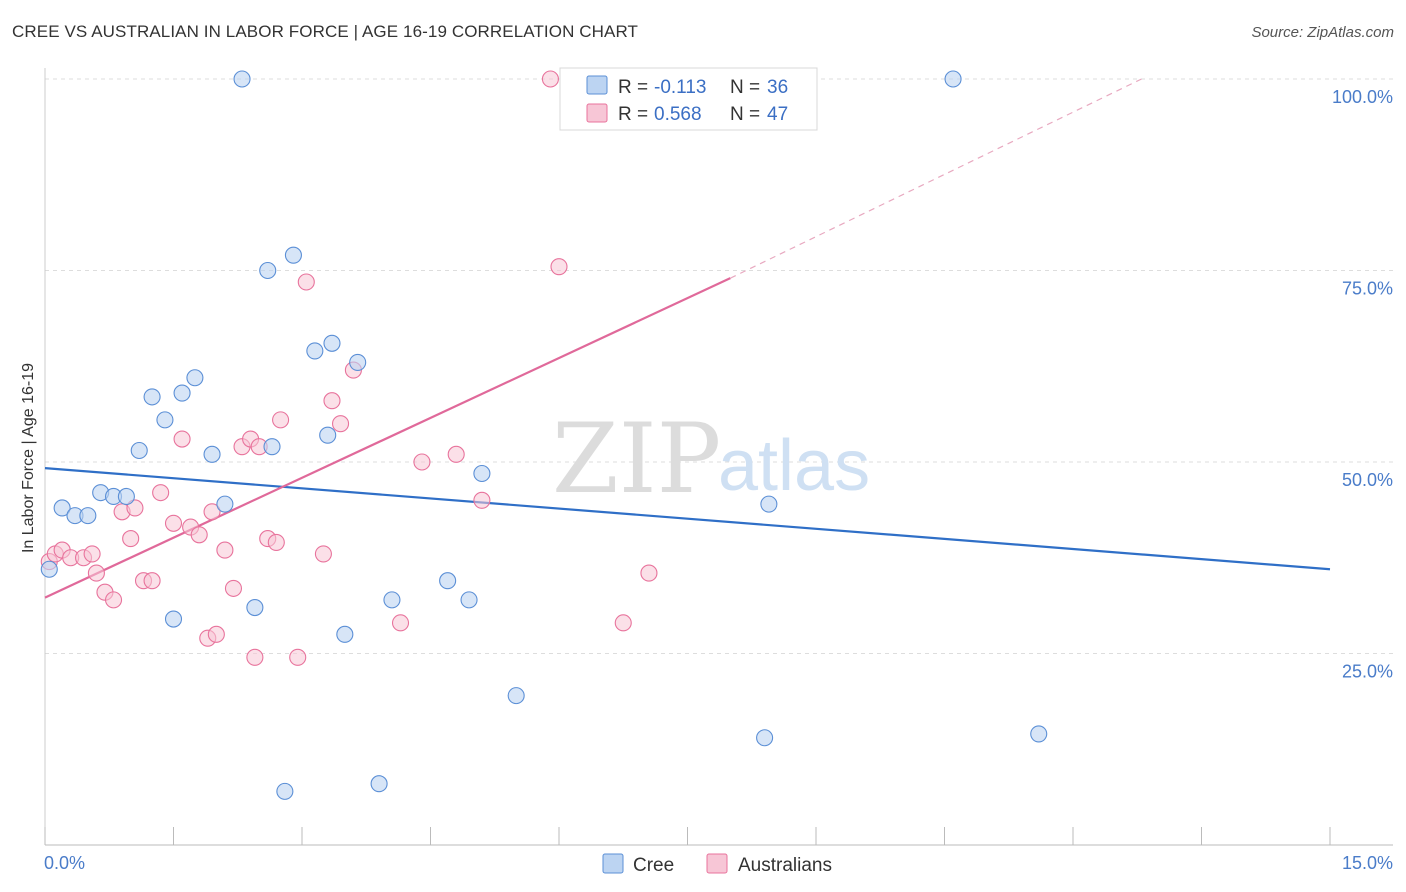 The image size is (1406, 892). I want to click on y-tick-label-0: 100.0%, so click(1362, 97).